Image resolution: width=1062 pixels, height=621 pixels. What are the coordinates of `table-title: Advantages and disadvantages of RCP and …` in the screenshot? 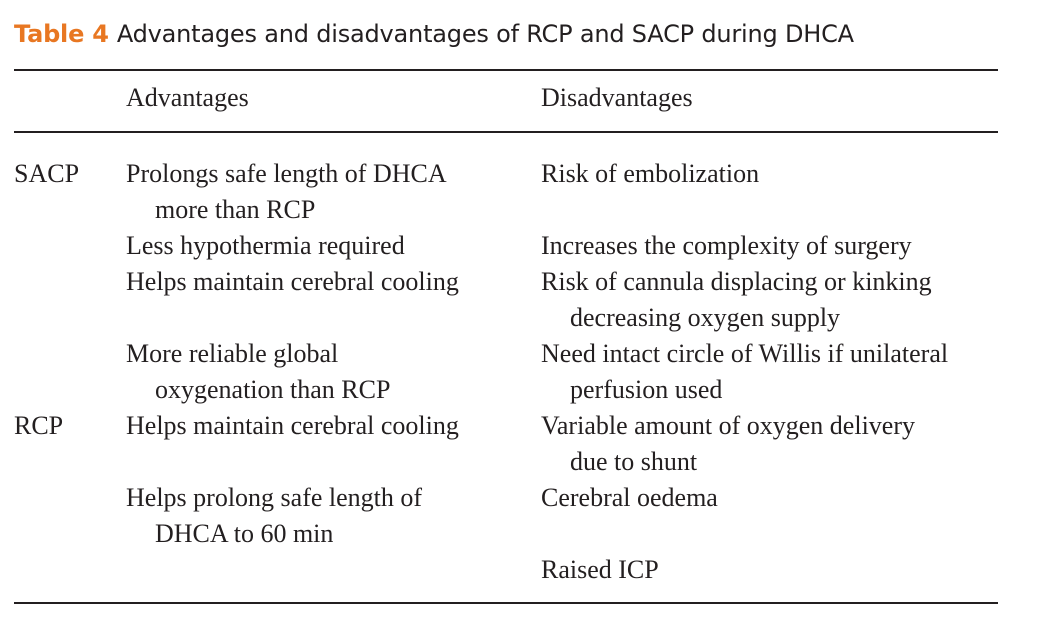 It's located at (485, 34).